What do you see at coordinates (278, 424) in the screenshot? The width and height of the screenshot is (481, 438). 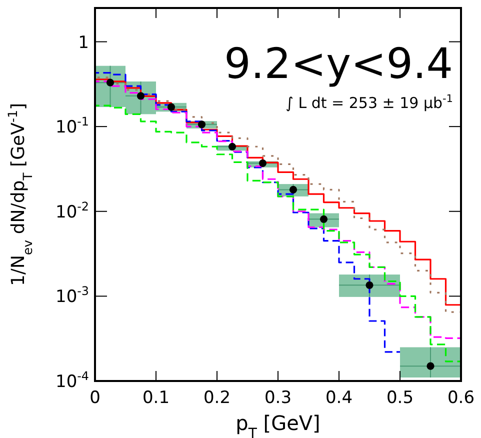 I see `x-axis-title: p$_{T}$ [GeV]` at bounding box center [278, 424].